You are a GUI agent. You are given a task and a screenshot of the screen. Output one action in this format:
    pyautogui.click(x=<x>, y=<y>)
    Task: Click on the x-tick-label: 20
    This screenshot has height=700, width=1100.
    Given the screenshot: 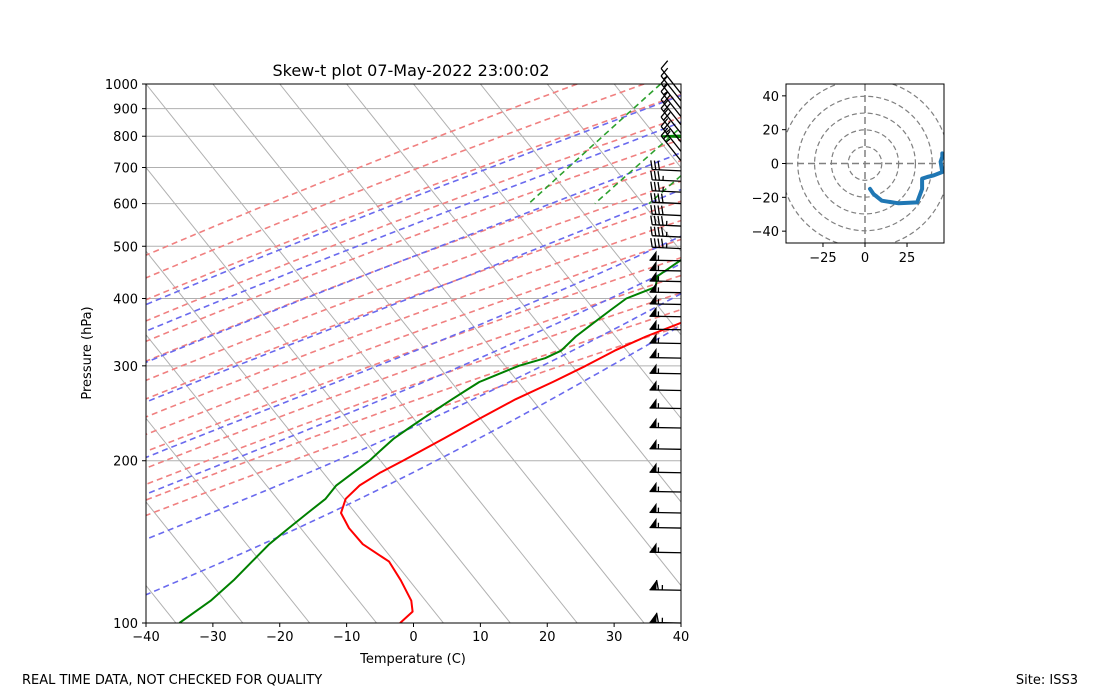 What is the action you would take?
    pyautogui.click(x=547, y=637)
    